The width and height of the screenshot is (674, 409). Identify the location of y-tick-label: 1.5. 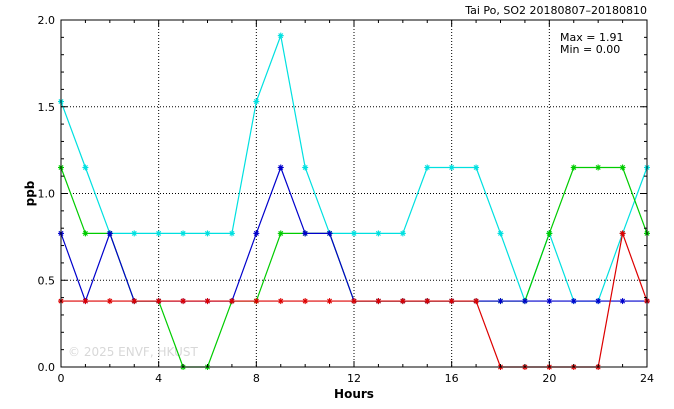
(47, 107).